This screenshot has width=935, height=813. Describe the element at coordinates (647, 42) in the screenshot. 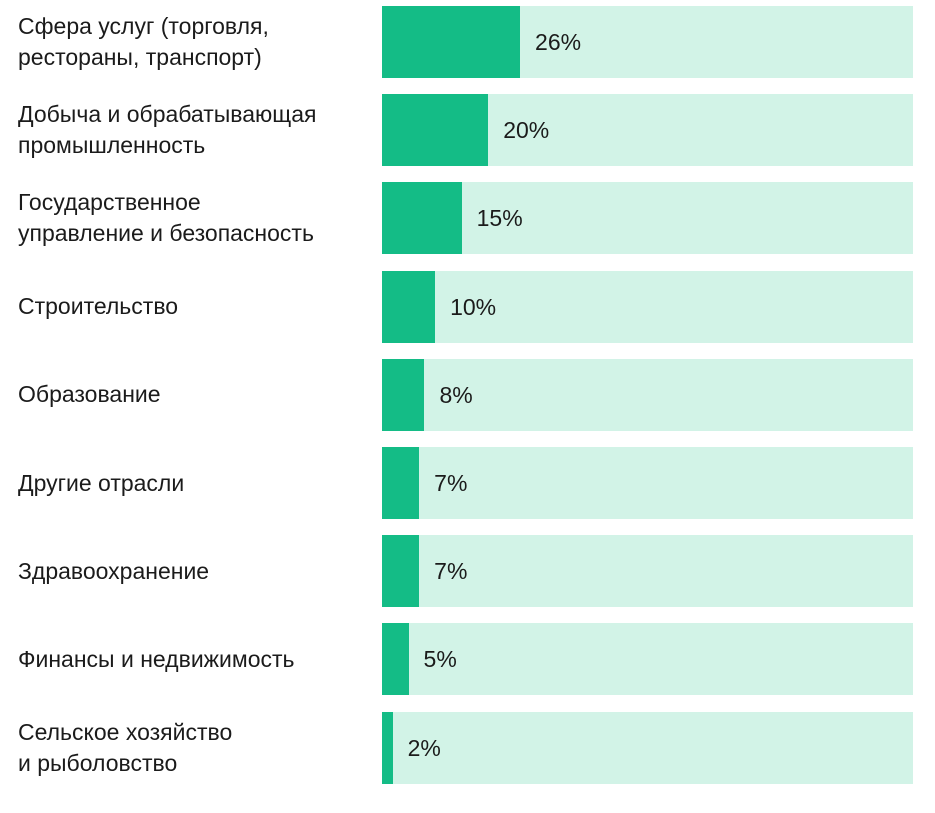

I see `bar-track: 26%` at that location.